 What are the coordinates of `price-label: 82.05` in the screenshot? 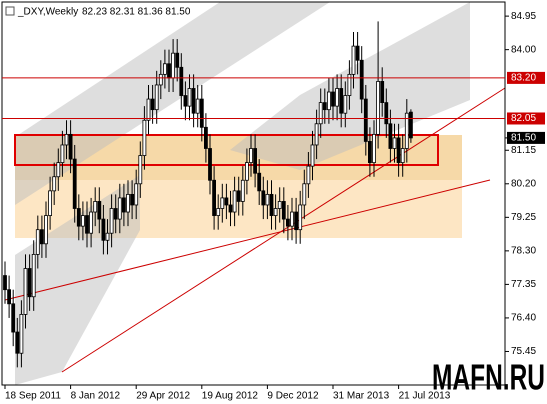 It's located at (523, 118).